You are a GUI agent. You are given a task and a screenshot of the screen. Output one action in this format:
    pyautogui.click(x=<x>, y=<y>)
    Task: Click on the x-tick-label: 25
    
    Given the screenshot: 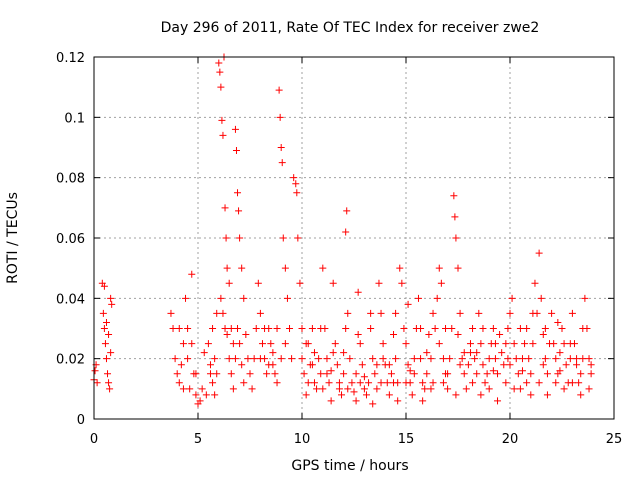 What is the action you would take?
    pyautogui.click(x=614, y=439)
    